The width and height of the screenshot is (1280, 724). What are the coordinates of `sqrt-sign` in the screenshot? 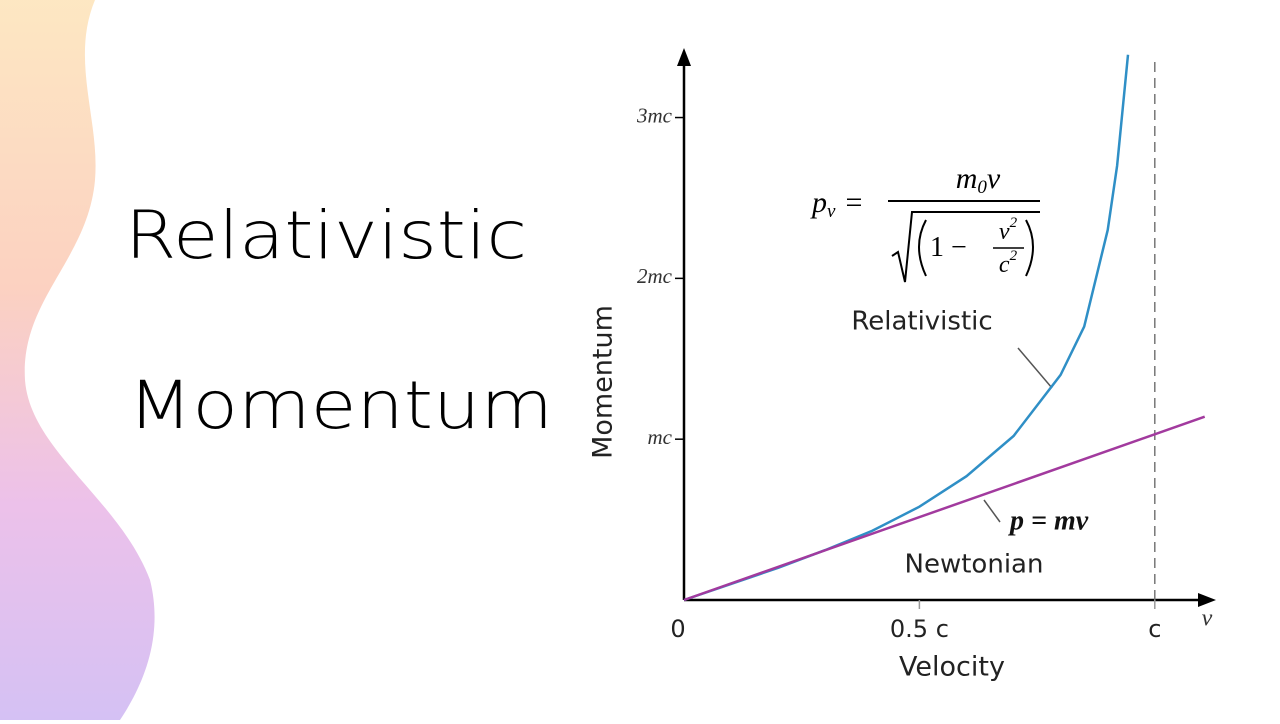 It's located at (965, 247).